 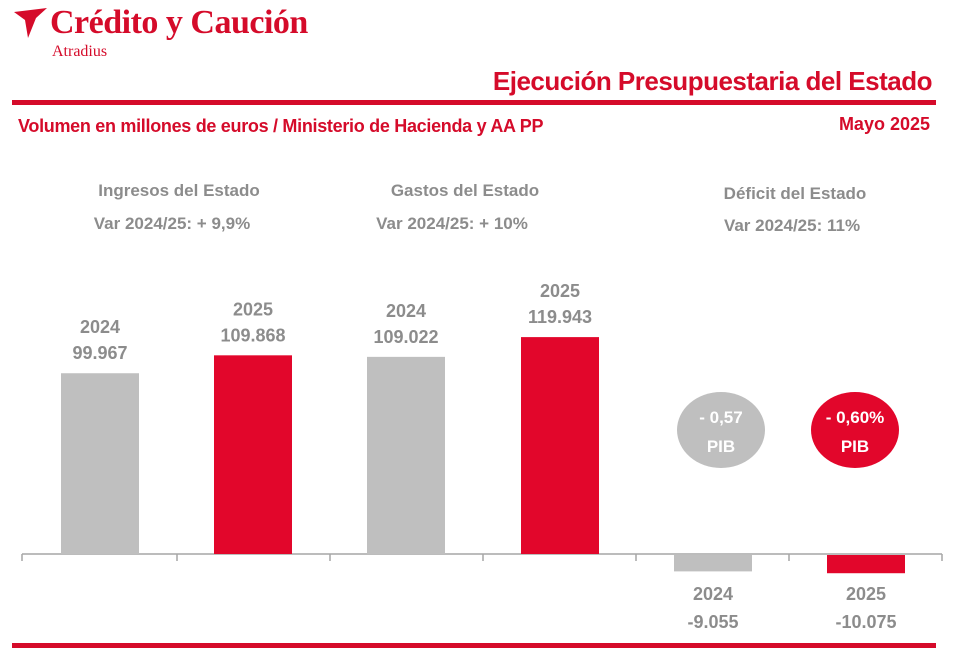 I want to click on group-var-ingresos: Var 2024/25: + 9,9%, so click(x=172, y=223).